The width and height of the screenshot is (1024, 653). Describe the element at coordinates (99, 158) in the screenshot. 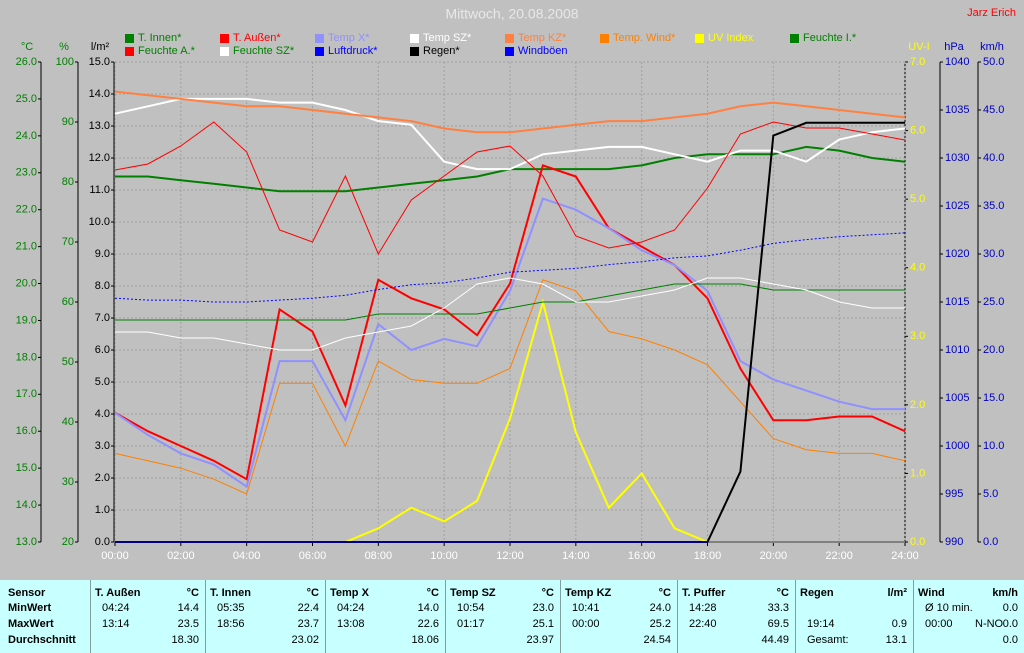

I see `y-tick-label: 12.0` at that location.